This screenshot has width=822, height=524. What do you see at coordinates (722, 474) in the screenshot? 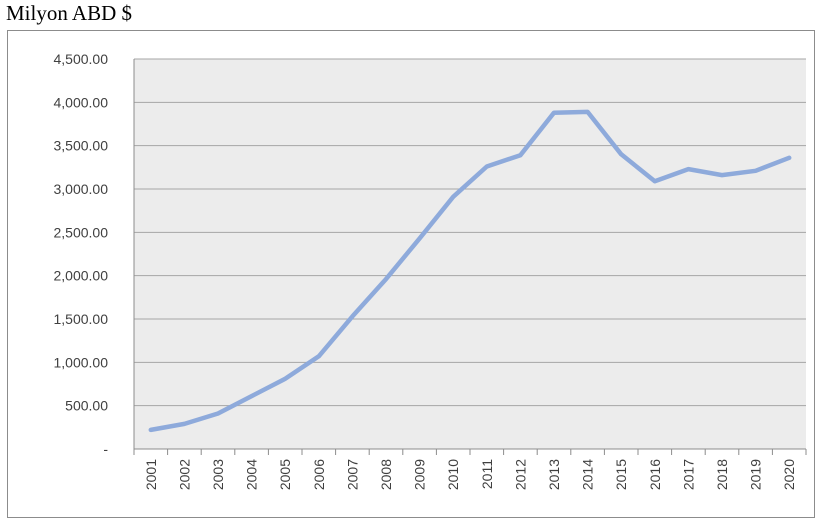
I see `x-tick-label: 2018` at bounding box center [722, 474].